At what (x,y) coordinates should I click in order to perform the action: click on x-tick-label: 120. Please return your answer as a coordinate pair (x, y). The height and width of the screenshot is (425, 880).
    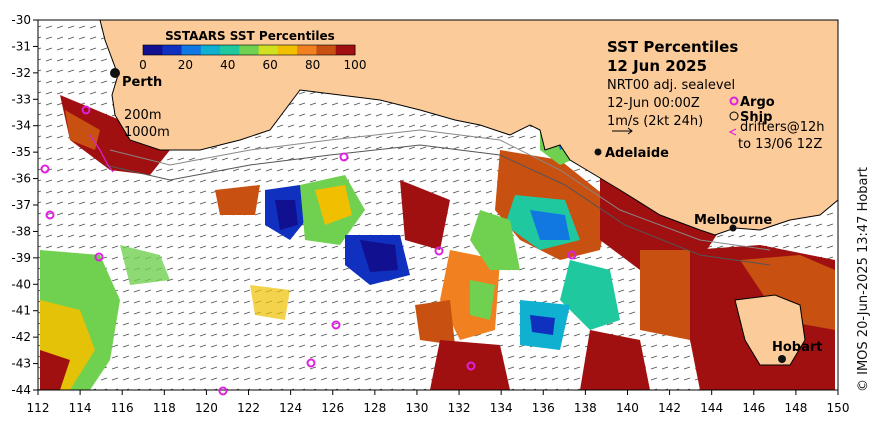
    Looking at the image, I should click on (206, 408).